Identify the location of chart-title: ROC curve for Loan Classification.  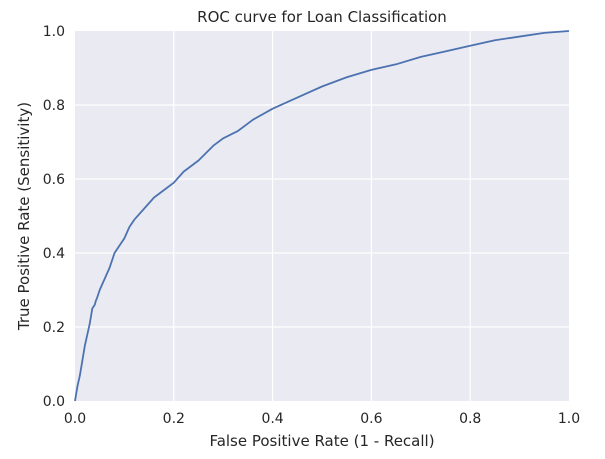
(322, 17).